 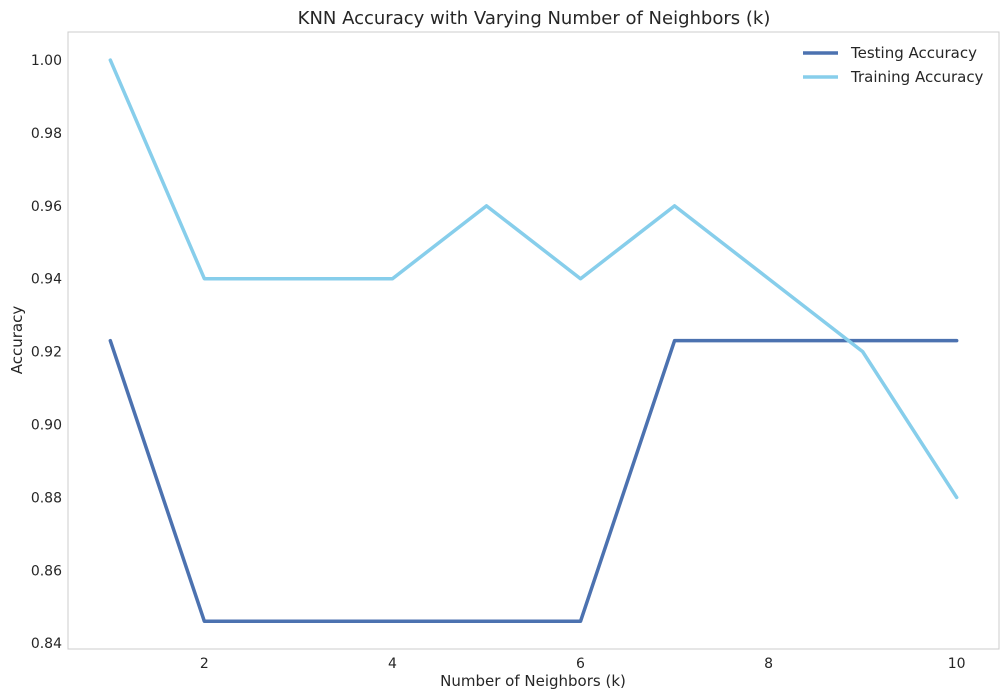 What do you see at coordinates (46, 644) in the screenshot?
I see `y-tick-label: 0.84` at bounding box center [46, 644].